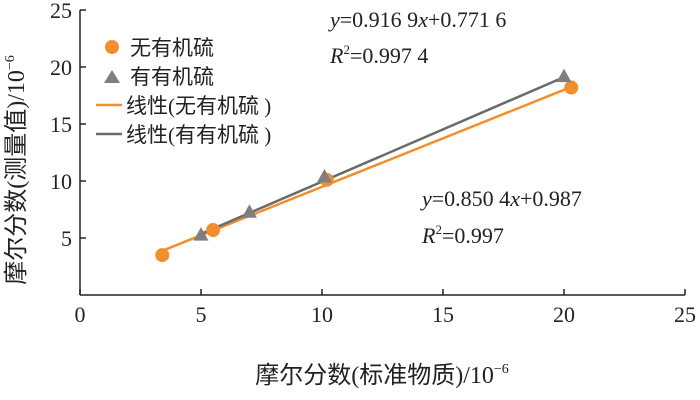  What do you see at coordinates (183, 91) in the screenshot?
I see `legend: 无有机硫 有有机硫 线性(无有机硫 ) 线性(有有机硫 )` at bounding box center [183, 91].